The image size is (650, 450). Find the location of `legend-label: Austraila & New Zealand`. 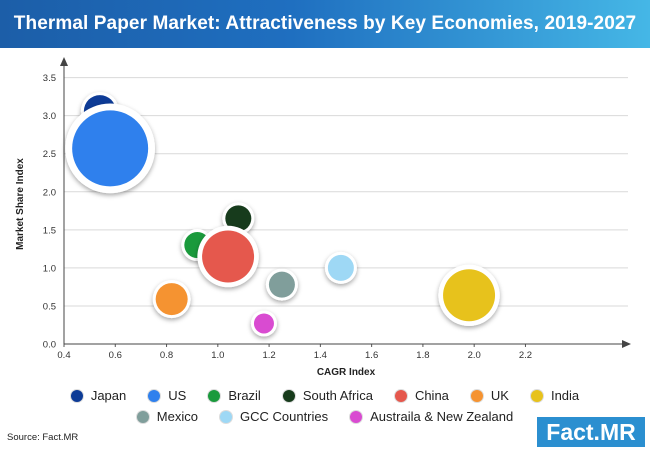

legend-label: Austraila & New Zealand is located at coordinates (442, 416).